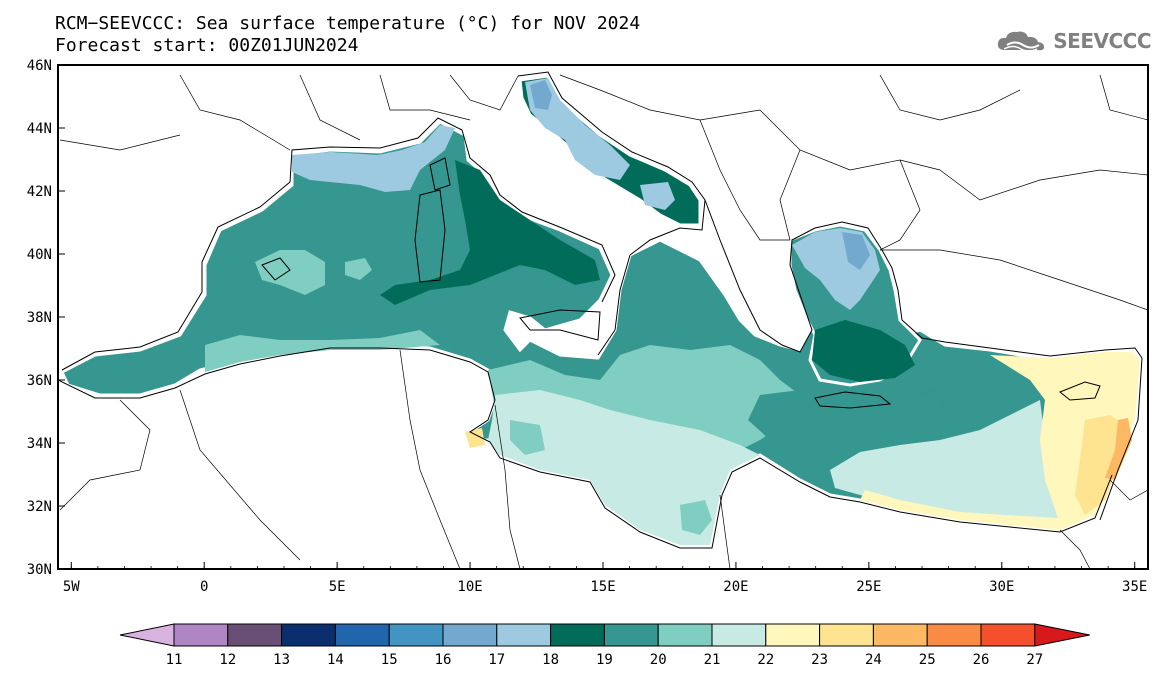 The image size is (1165, 682). What do you see at coordinates (712, 660) in the screenshot?
I see `colorbar-label: 21` at bounding box center [712, 660].